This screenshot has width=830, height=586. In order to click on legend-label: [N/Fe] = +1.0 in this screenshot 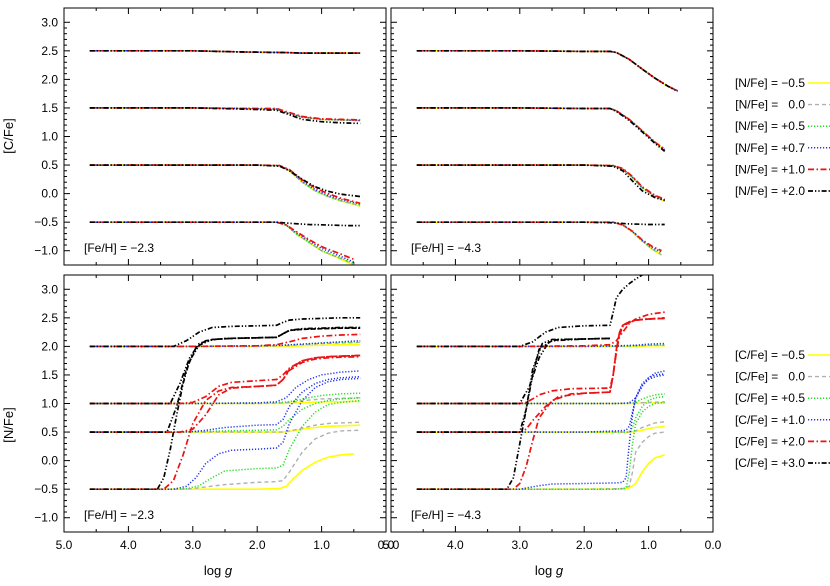, I will do `click(770, 169)`.